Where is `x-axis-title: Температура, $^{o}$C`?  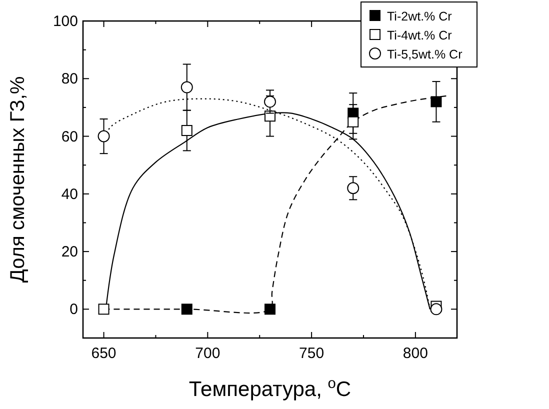 x-axis-title: Температура, $^{o}$C is located at coordinates (270, 388).